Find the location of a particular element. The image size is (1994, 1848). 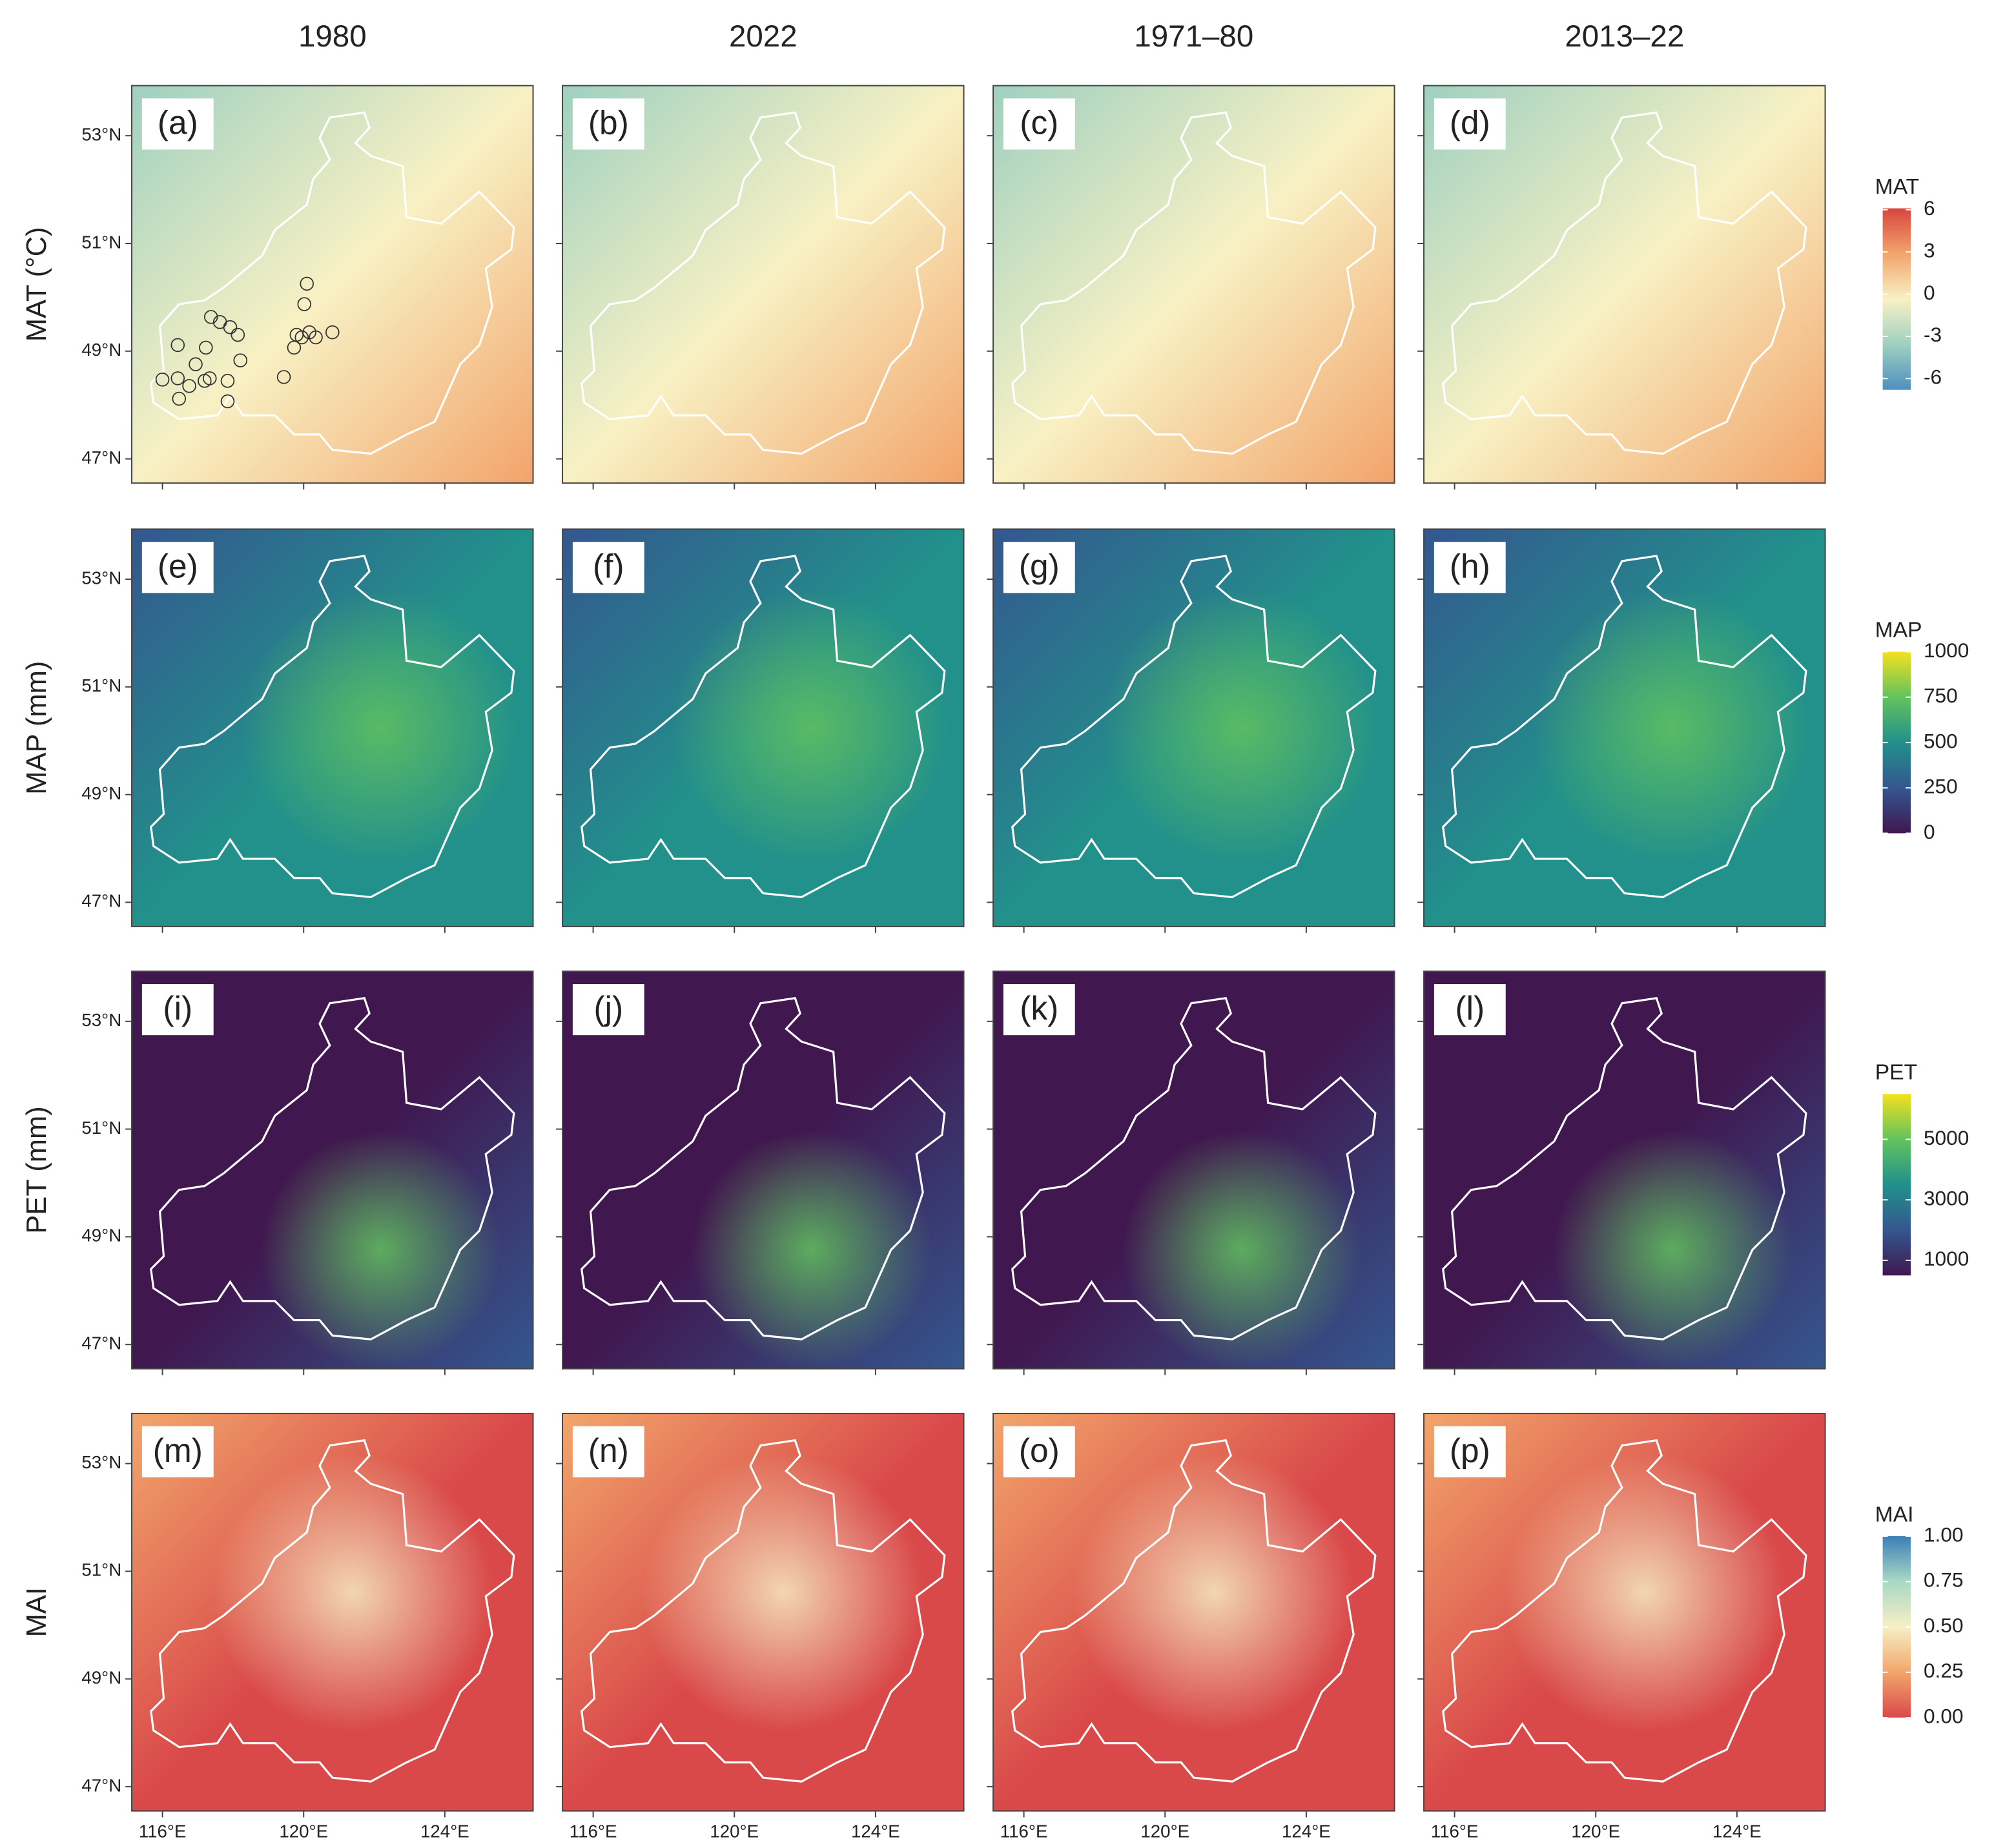

map-panel: (b) is located at coordinates (760, 288).